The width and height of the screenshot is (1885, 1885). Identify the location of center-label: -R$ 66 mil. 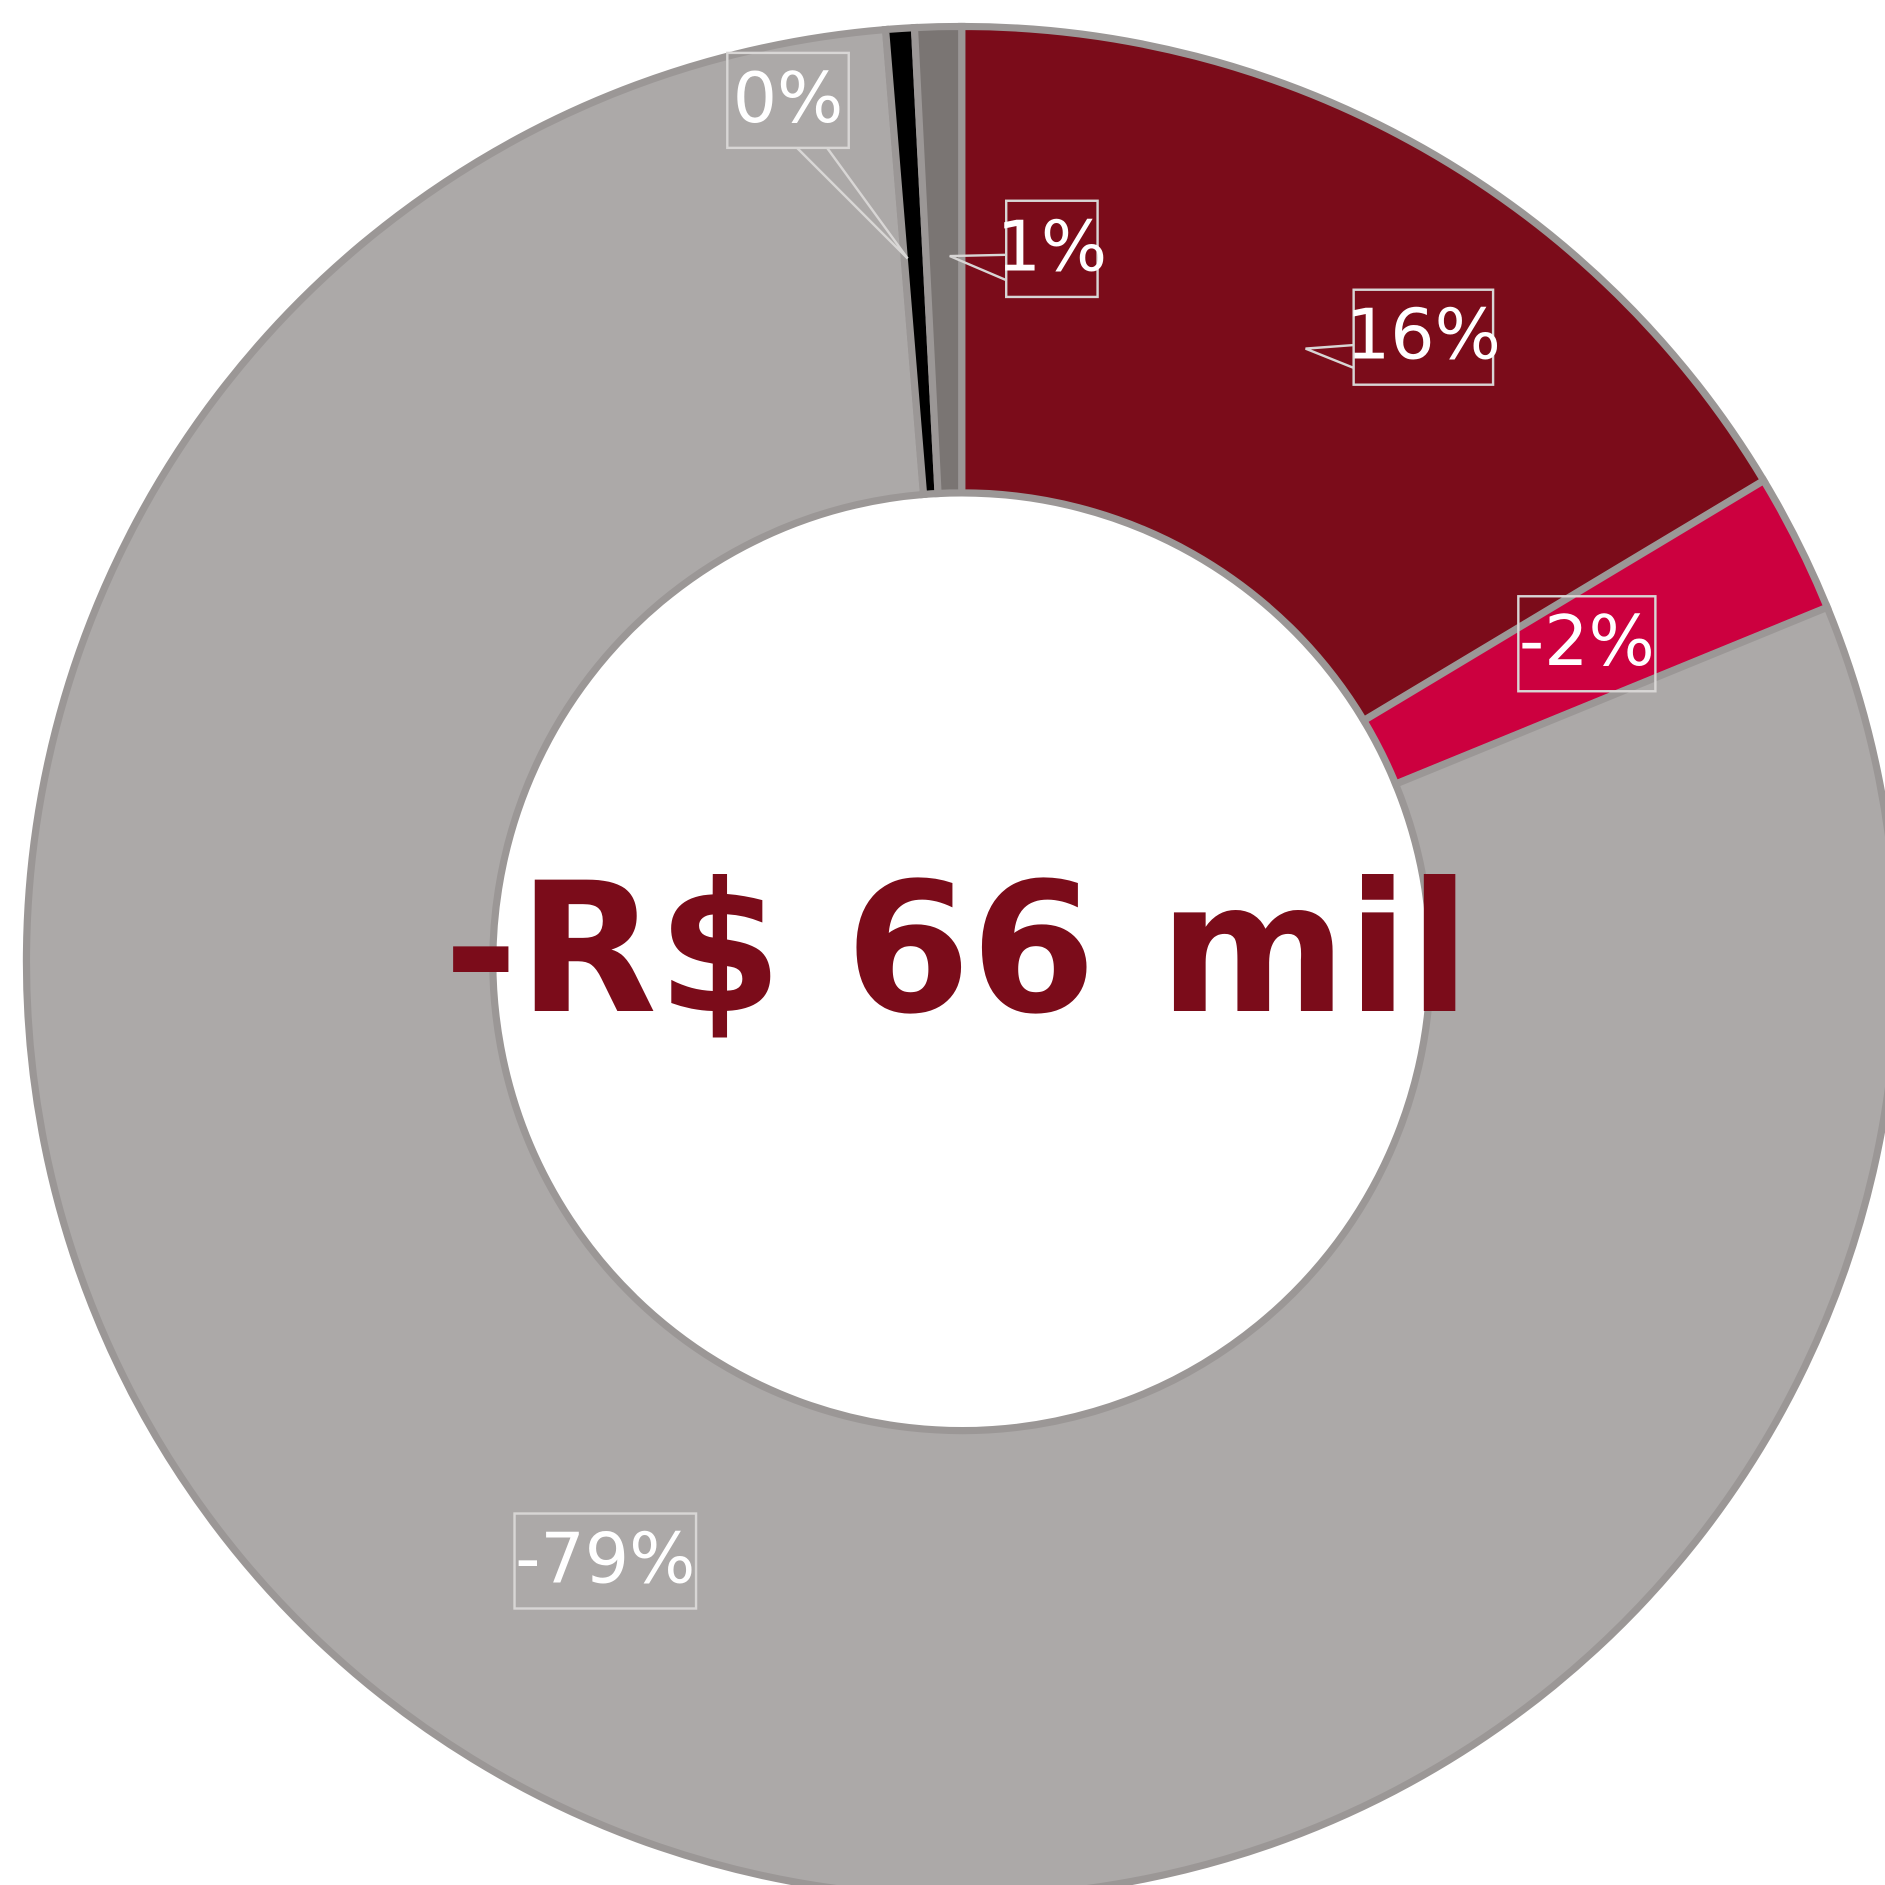
(956, 949).